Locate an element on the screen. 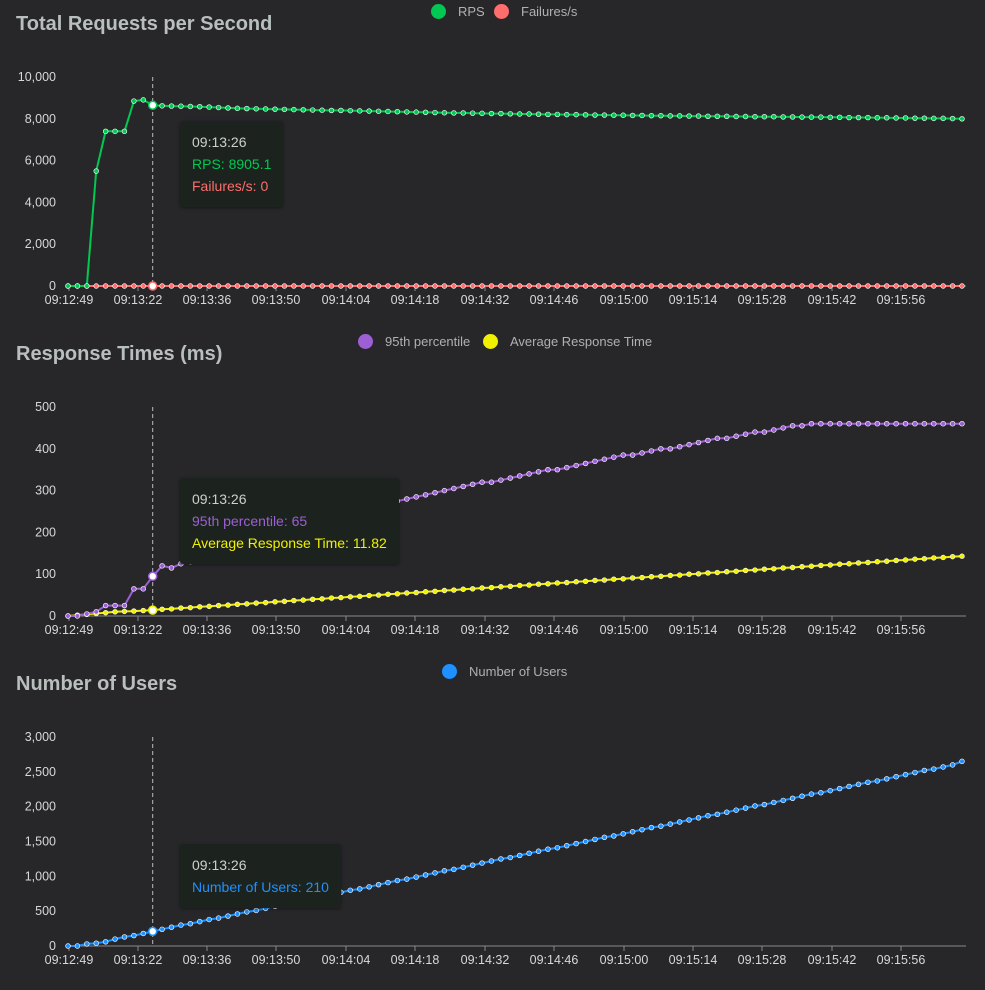 The width and height of the screenshot is (985, 990). legend-item-avg: Average Response Time is located at coordinates (567, 341).